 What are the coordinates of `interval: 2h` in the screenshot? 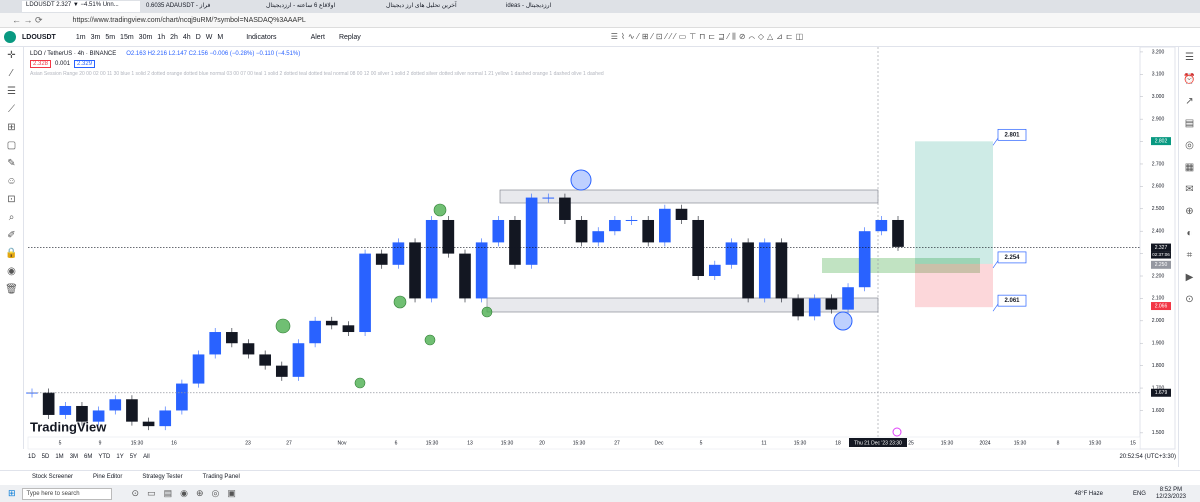 It's located at (174, 37).